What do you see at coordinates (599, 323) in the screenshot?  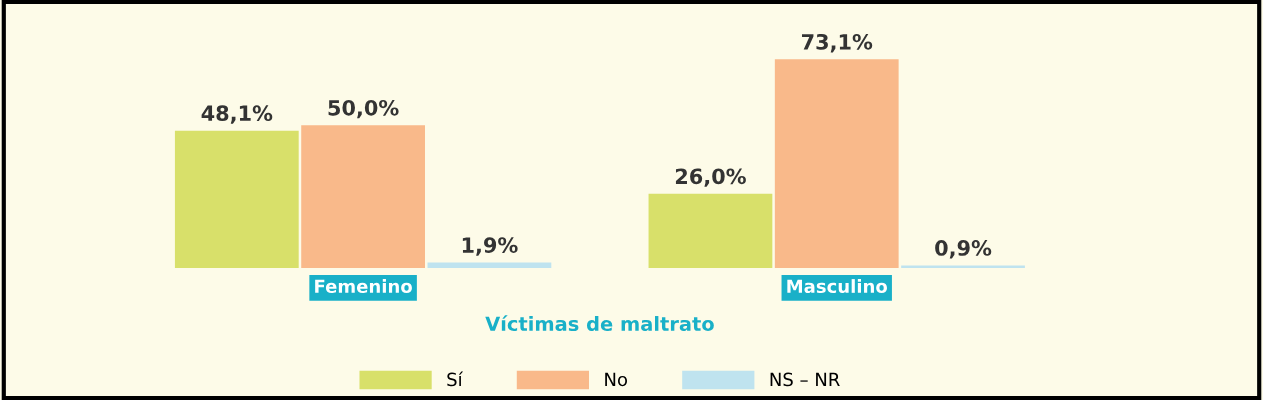 I see `x-axis-title: Víctimas de maltrato` at bounding box center [599, 323].